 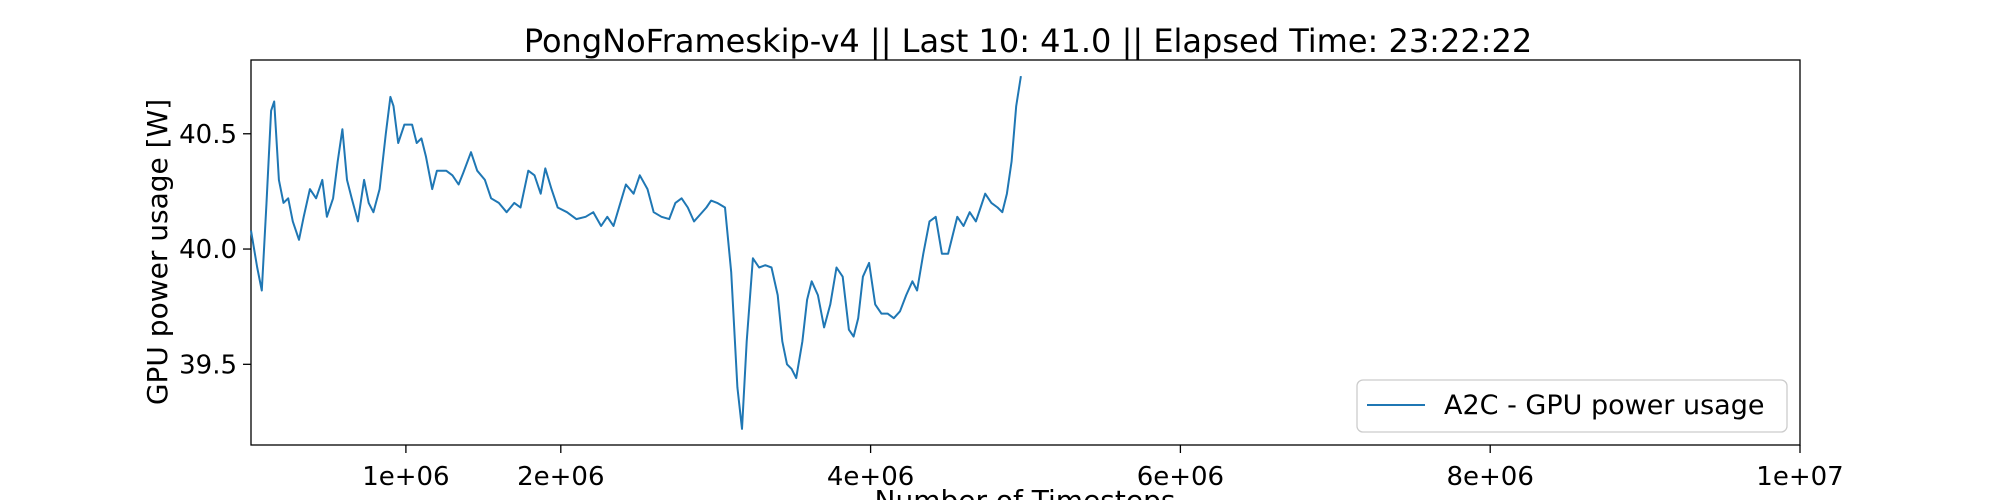 I want to click on y-tick-label: 40.5, so click(x=208, y=135).